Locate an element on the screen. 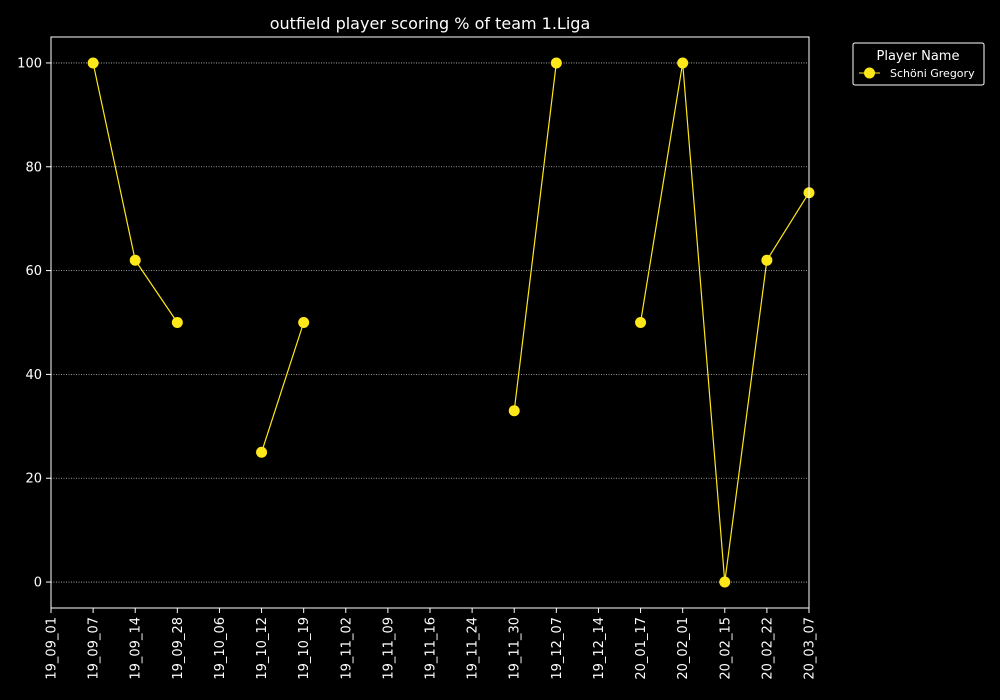  x-tick-label: 19_11_02 is located at coordinates (346, 648).